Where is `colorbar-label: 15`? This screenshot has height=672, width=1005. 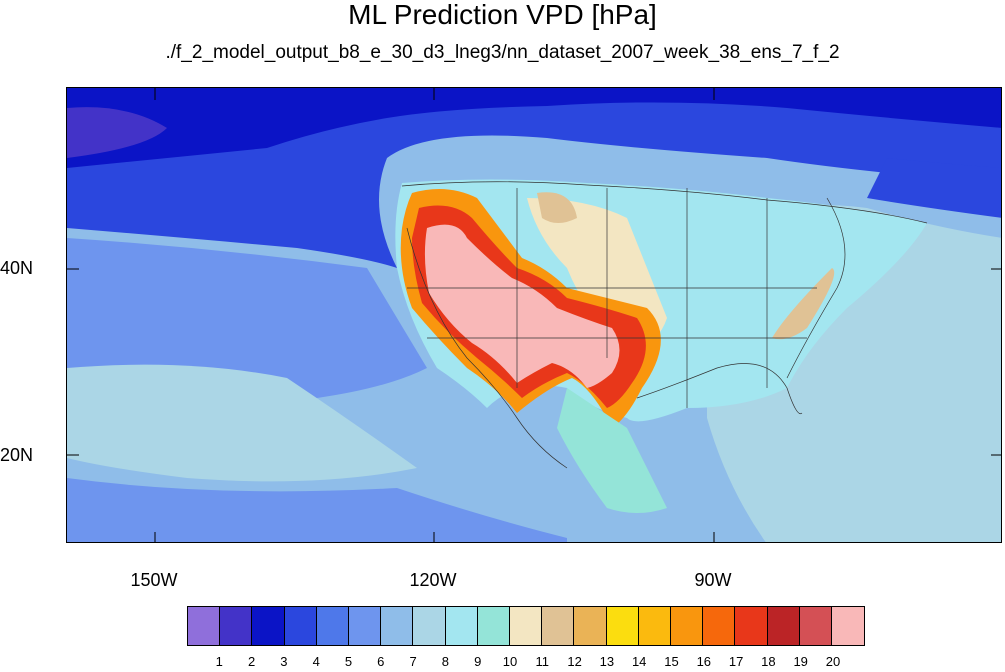 colorbar-label: 15 is located at coordinates (671, 661).